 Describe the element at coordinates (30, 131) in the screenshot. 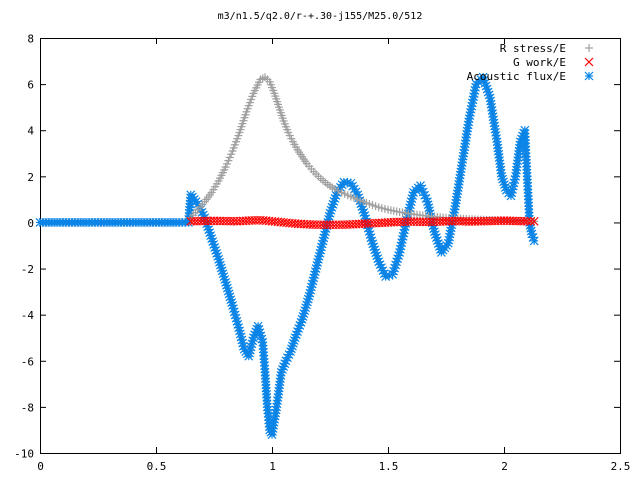

I see `y-tick-label: 4` at that location.